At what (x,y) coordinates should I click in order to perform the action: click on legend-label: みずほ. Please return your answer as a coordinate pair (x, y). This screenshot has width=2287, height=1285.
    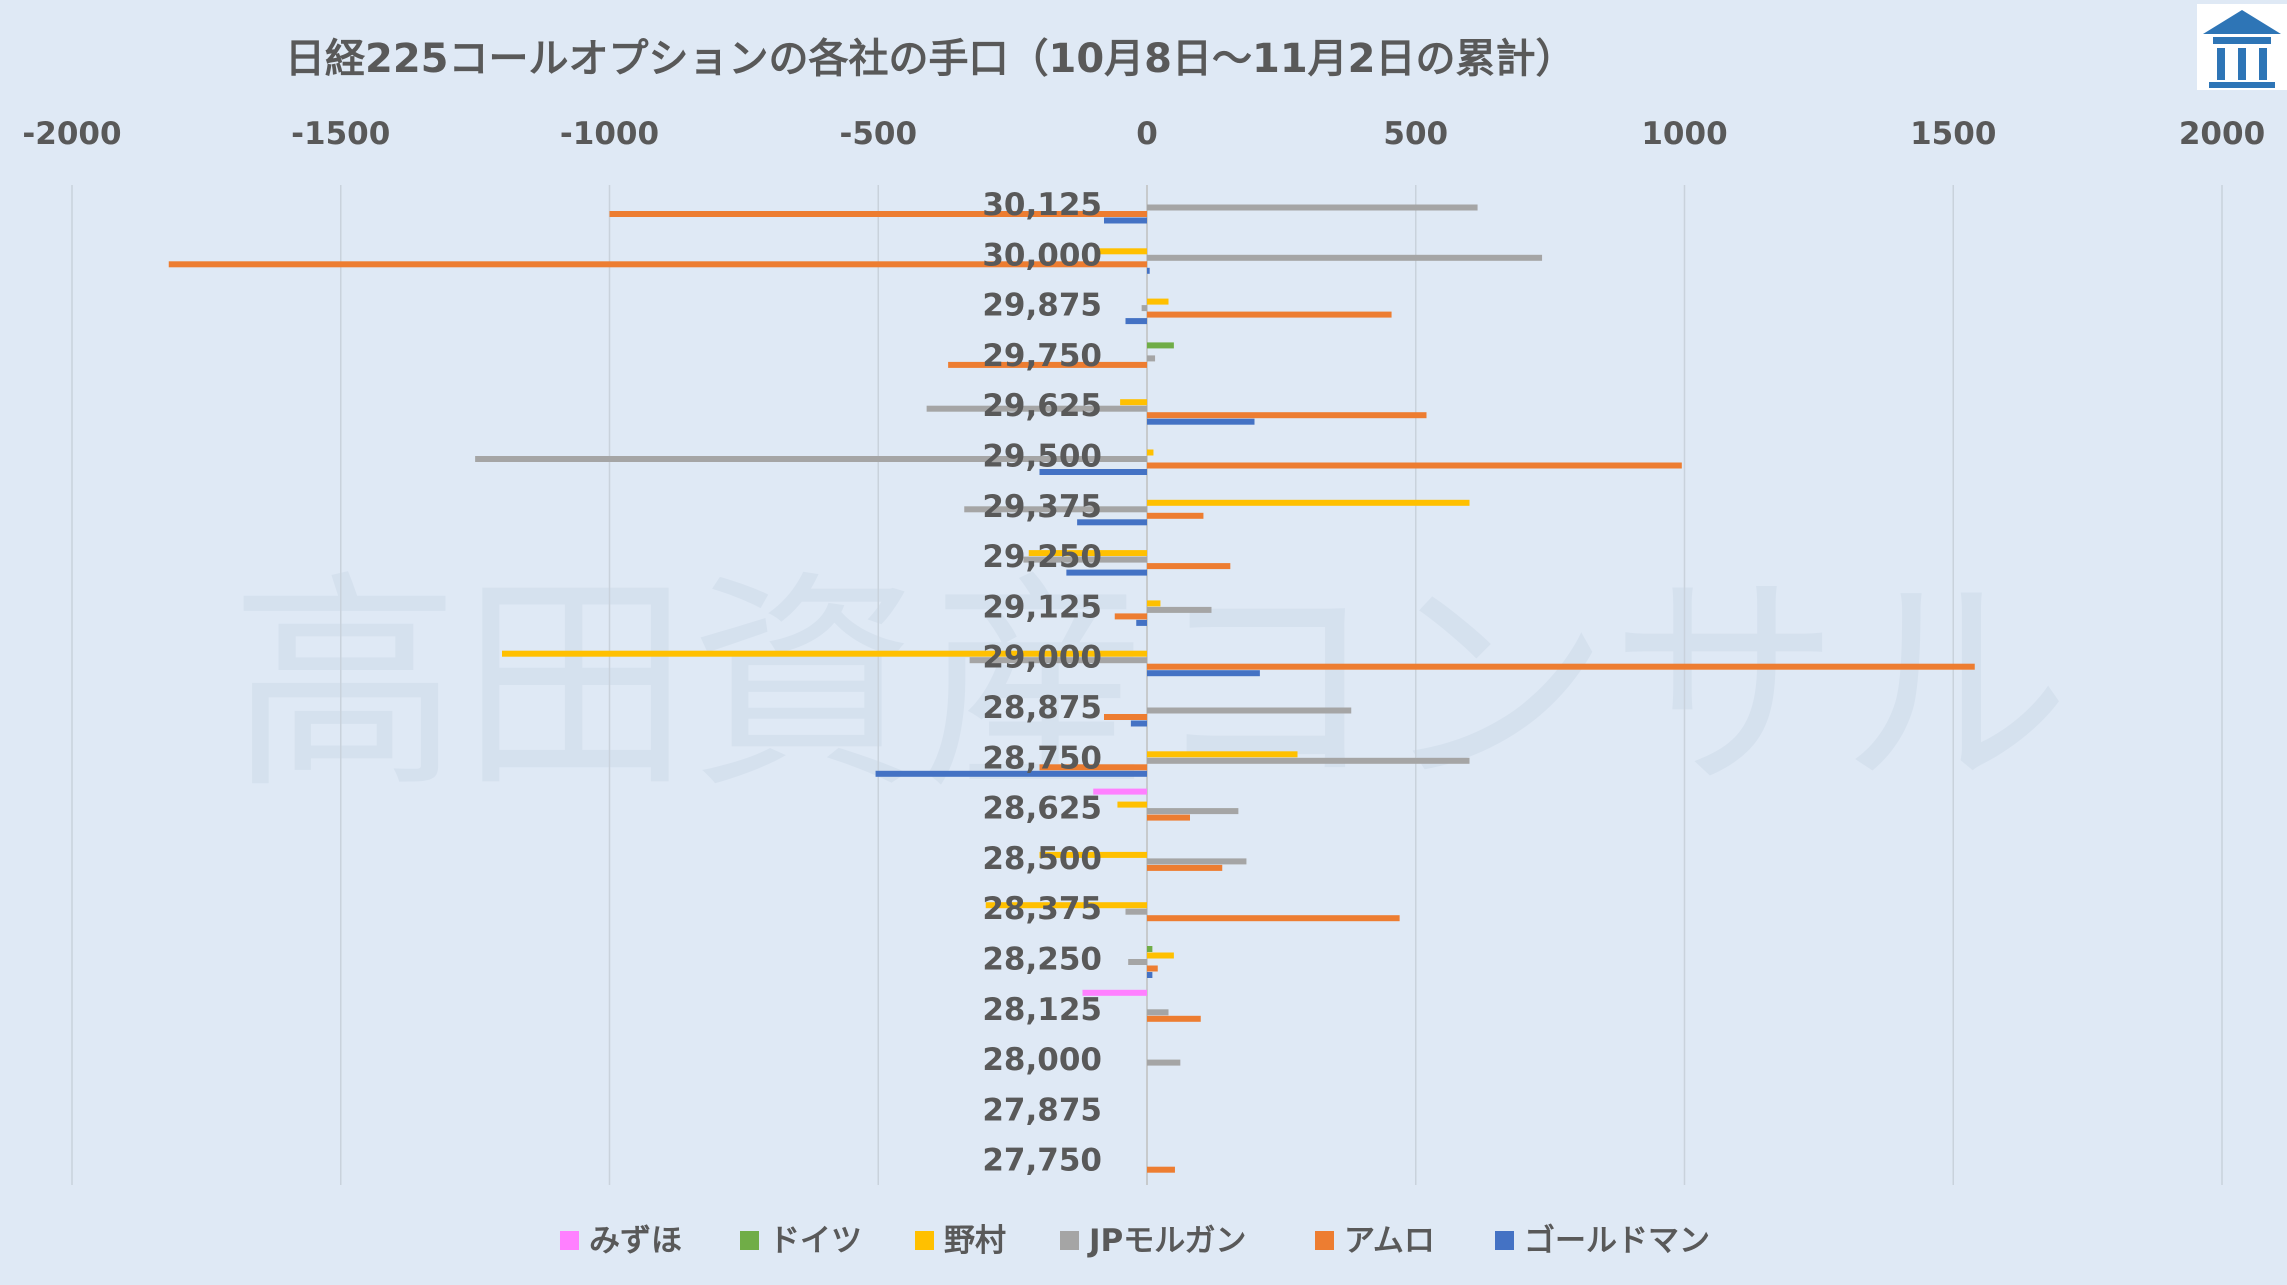
    Looking at the image, I should click on (635, 1241).